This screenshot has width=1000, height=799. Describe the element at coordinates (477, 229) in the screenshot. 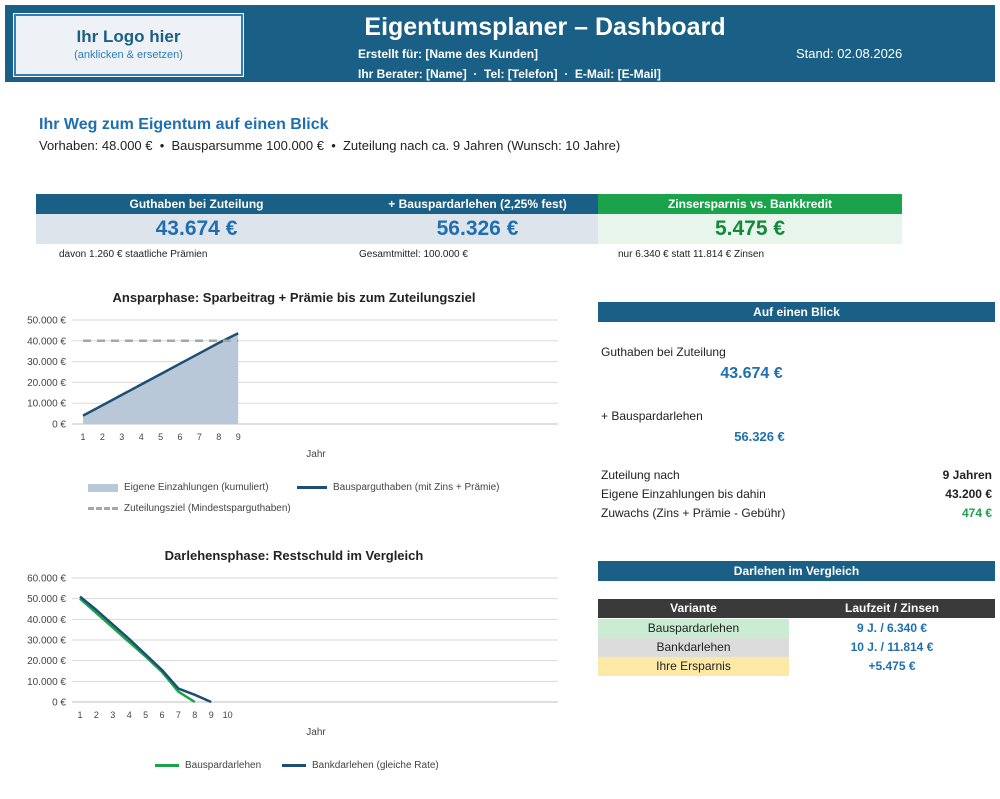

I see `kpi-darlehen-value: 56.326 €` at that location.